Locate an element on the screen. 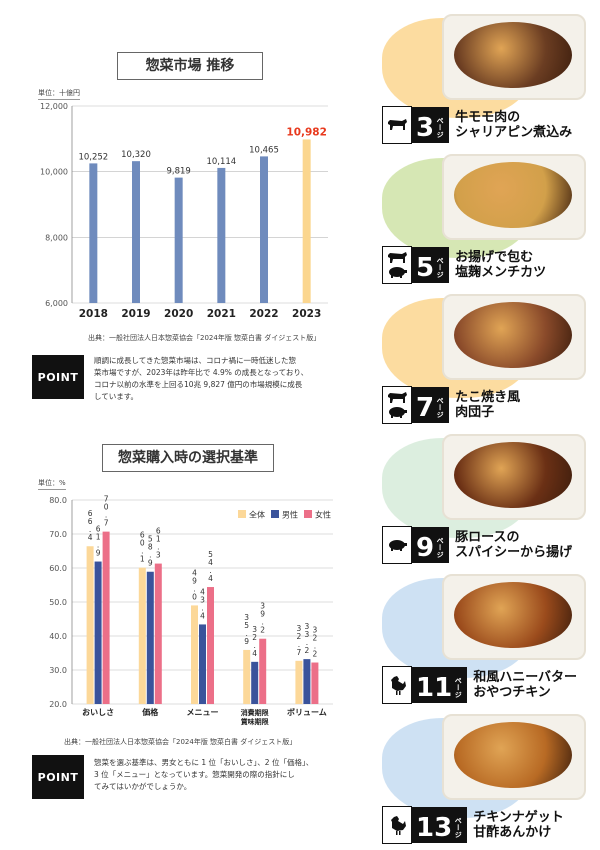 The image size is (600, 850). bar-value-label: 10,982 is located at coordinates (306, 132).